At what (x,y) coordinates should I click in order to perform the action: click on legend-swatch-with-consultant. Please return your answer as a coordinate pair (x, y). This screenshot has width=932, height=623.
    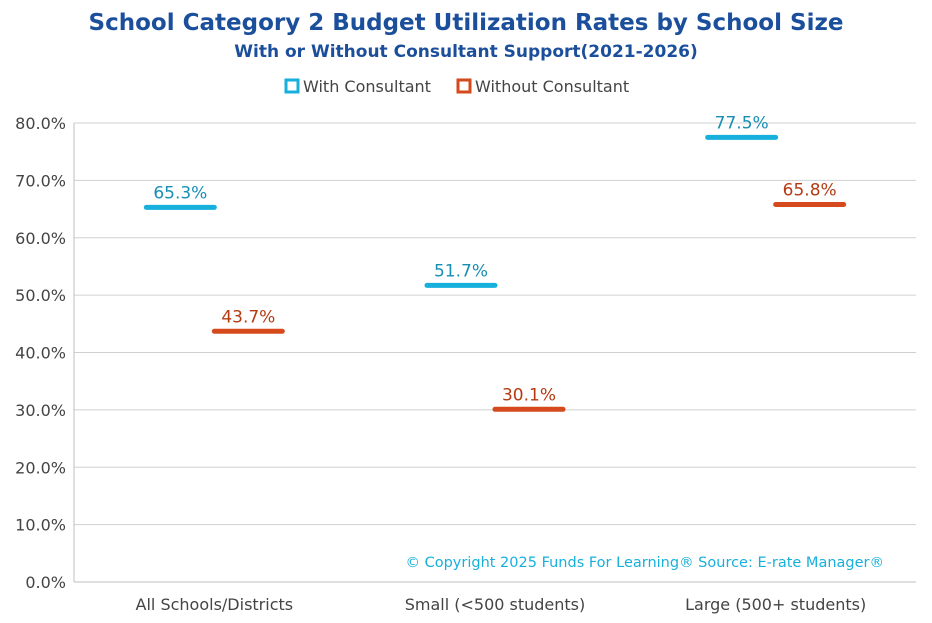
    Looking at the image, I should click on (292, 86).